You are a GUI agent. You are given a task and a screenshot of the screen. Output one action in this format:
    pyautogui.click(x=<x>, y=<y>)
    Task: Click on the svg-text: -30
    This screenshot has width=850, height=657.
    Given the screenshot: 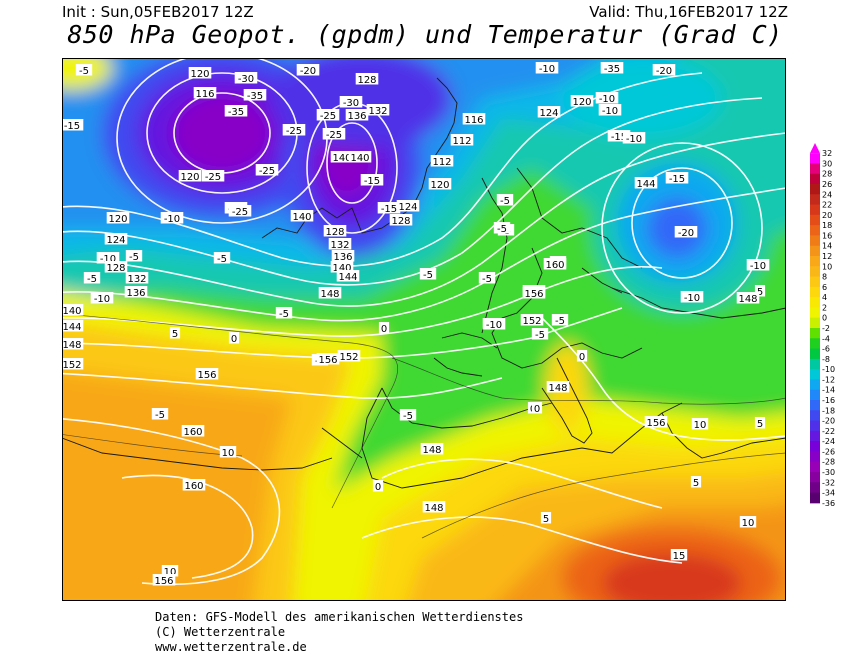 What is the action you would take?
    pyautogui.click(x=246, y=79)
    